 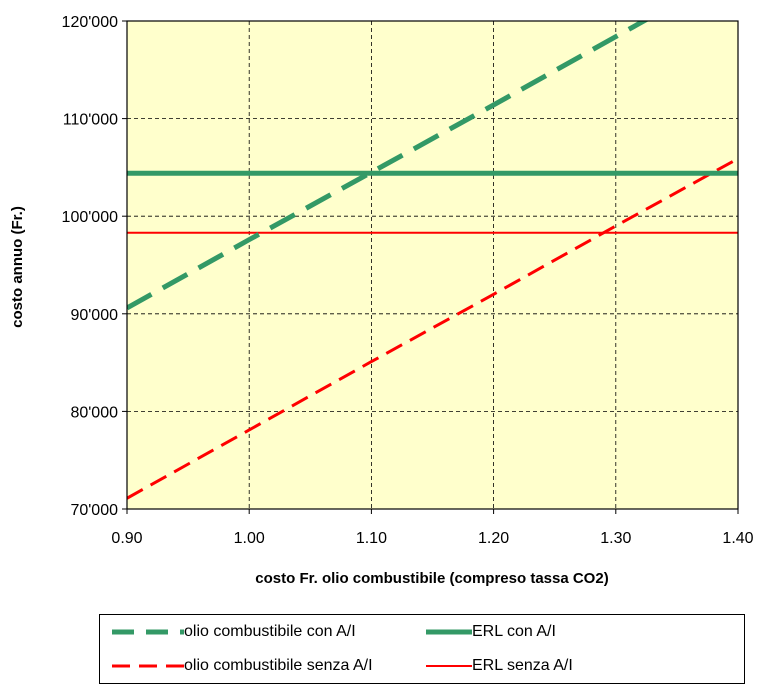 I want to click on legend-item-olio-senza: olio combustibile senza A/I, so click(x=242, y=666).